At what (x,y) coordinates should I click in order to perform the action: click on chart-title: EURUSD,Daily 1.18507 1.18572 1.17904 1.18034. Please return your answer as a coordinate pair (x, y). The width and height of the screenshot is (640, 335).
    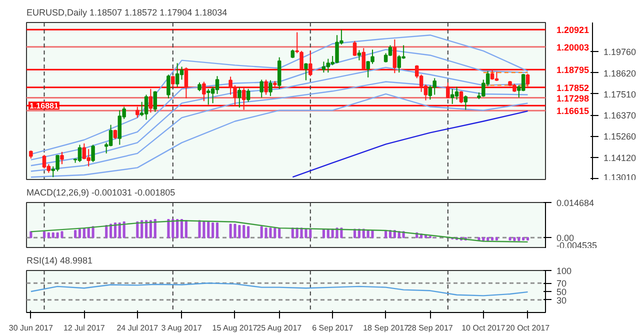
    Looking at the image, I should click on (127, 13).